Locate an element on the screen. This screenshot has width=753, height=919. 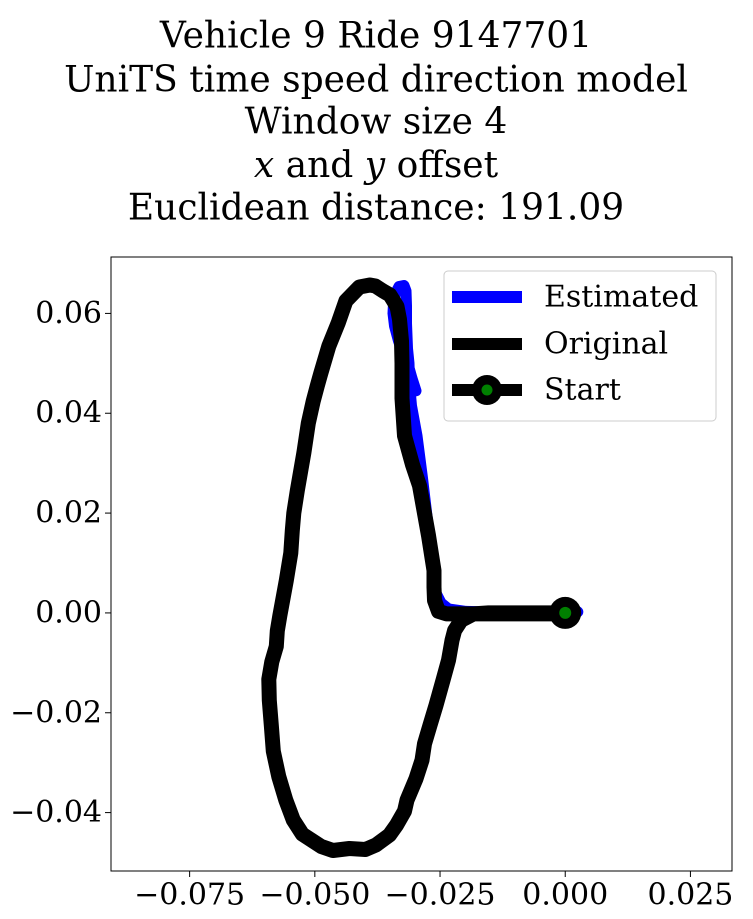
legend-label: Estimated is located at coordinates (621, 297).